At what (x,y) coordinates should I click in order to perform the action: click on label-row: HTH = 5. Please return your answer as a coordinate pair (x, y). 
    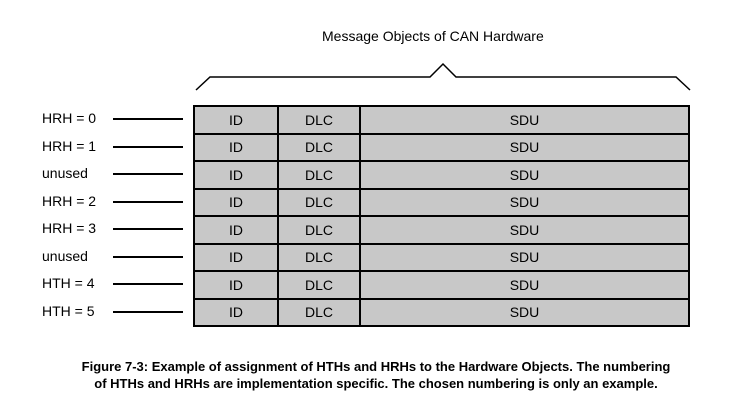
    Looking at the image, I should click on (115, 312).